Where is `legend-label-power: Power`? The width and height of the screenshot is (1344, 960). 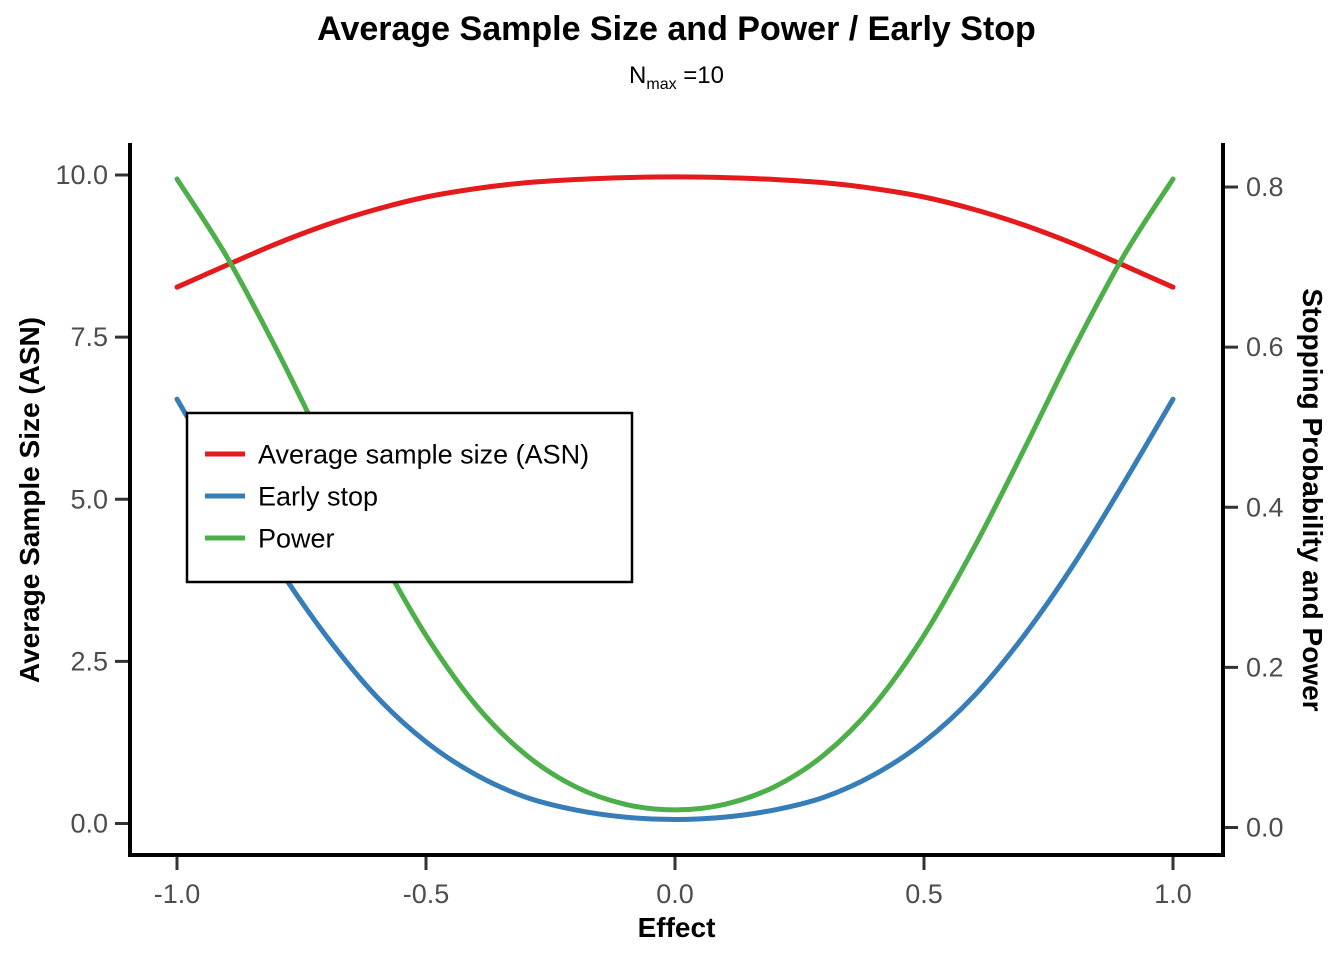
legend-label-power: Power is located at coordinates (296, 539).